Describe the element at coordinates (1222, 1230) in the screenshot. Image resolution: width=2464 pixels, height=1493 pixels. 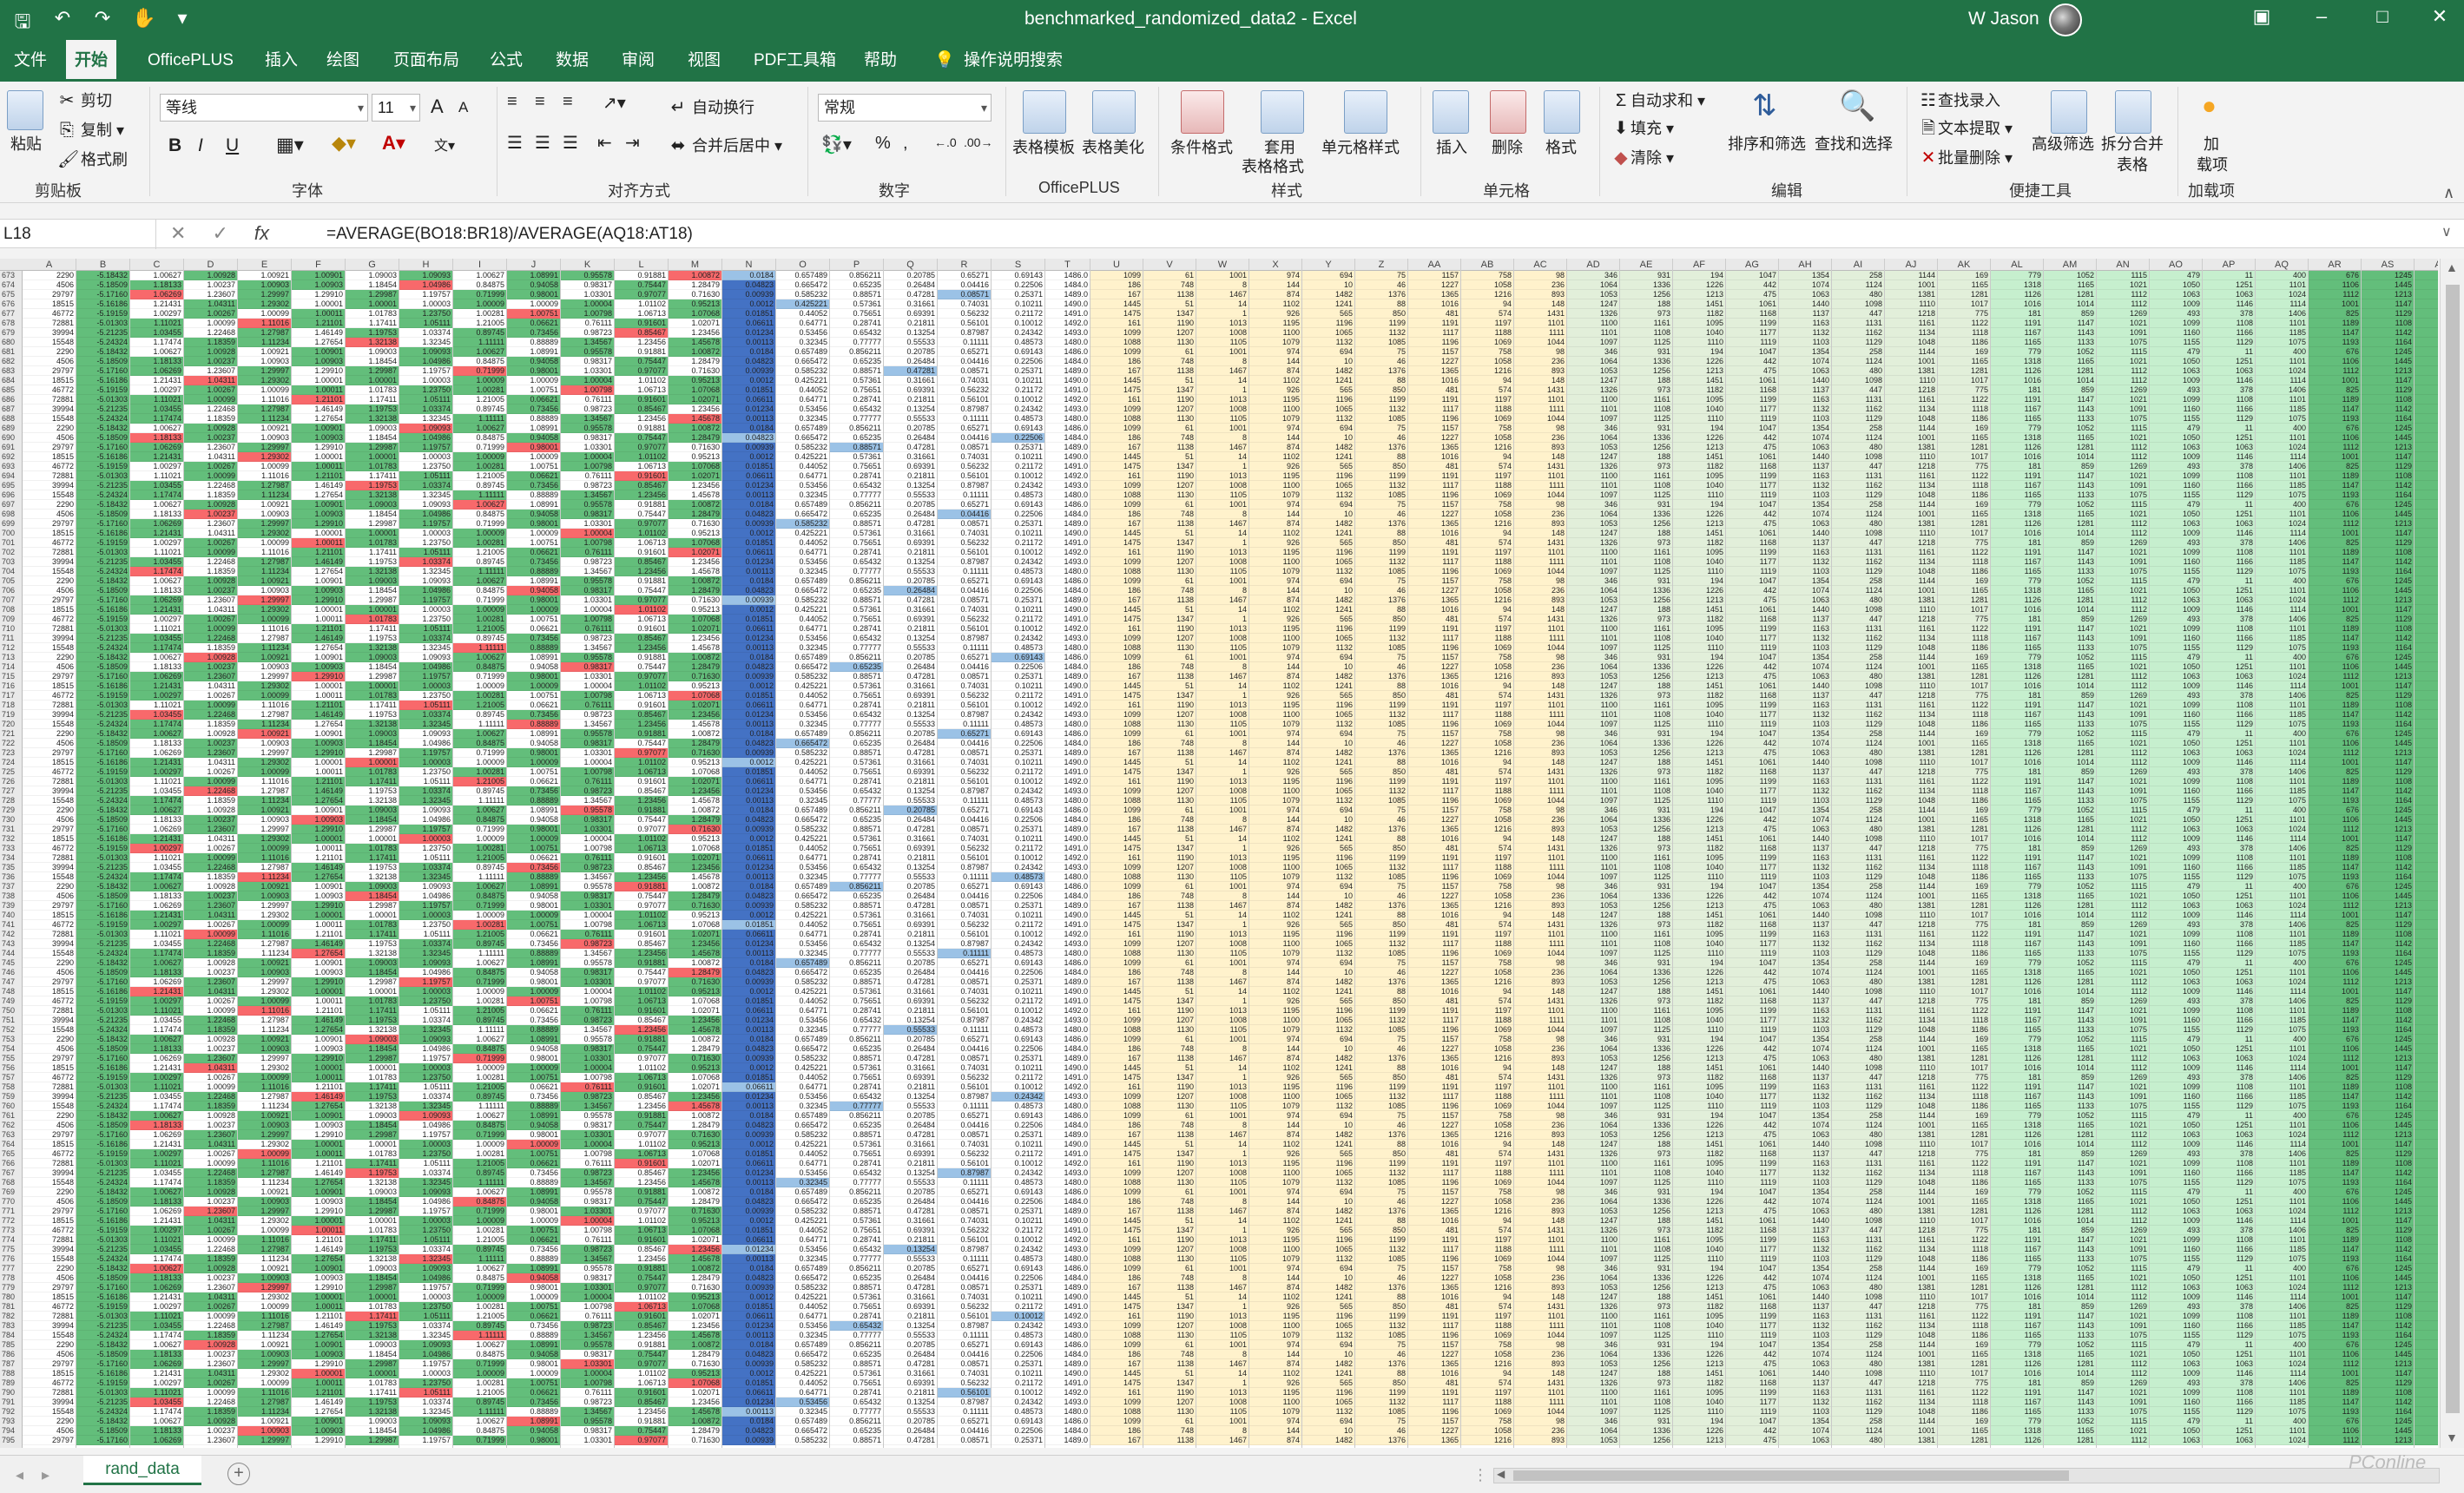
I see `cell: 1` at that location.